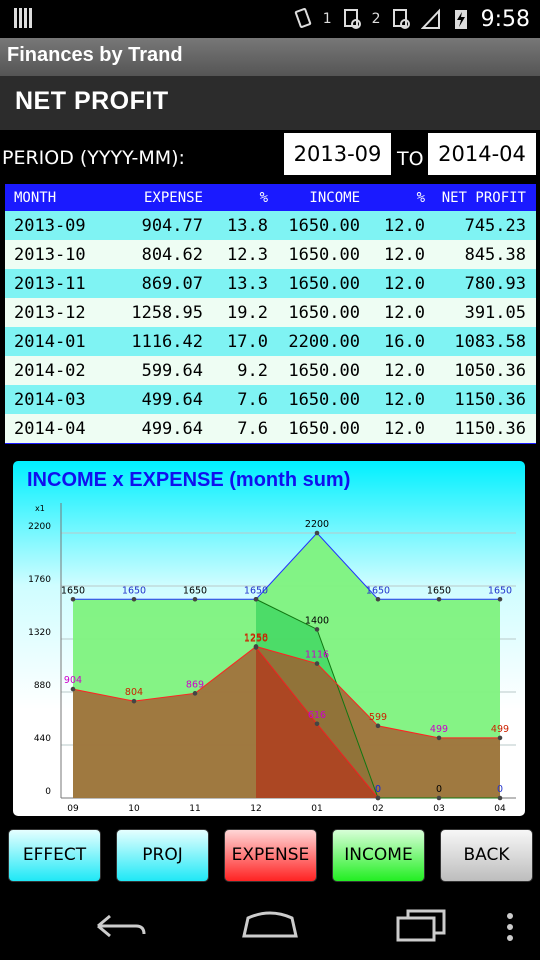 Image resolution: width=540 pixels, height=960 pixels. What do you see at coordinates (460, 19) in the screenshot?
I see `battery-charging-icon` at bounding box center [460, 19].